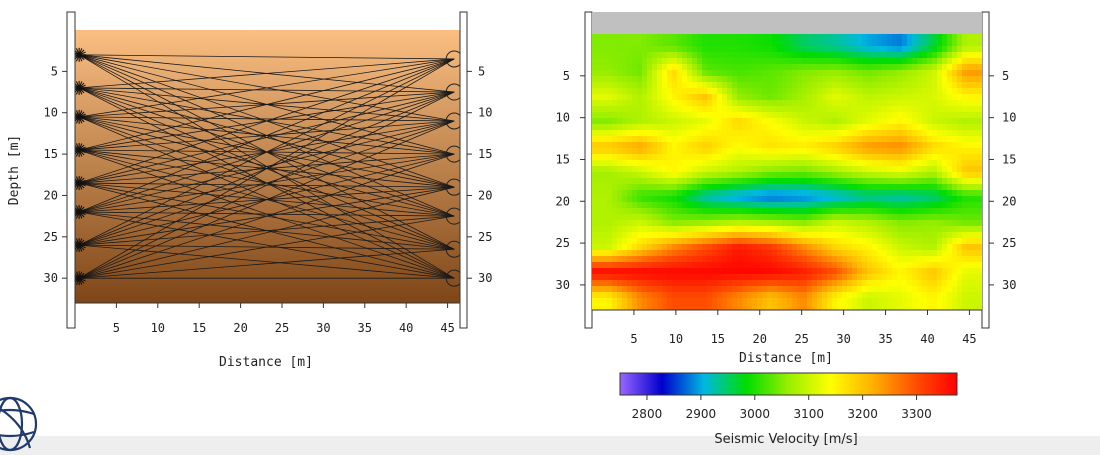  What do you see at coordinates (803, 328) in the screenshot?
I see `x-axis-ticks-right: 5 10 15 20 25 30 35 40 45` at bounding box center [803, 328].